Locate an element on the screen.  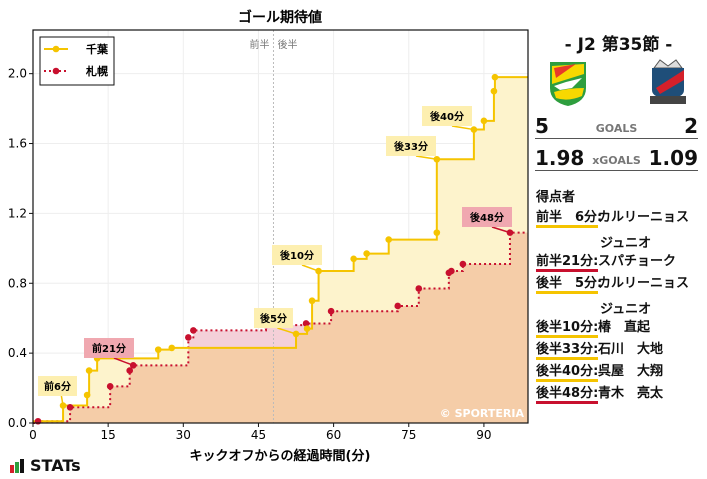
goals-label: GOALS is located at coordinates (616, 128).